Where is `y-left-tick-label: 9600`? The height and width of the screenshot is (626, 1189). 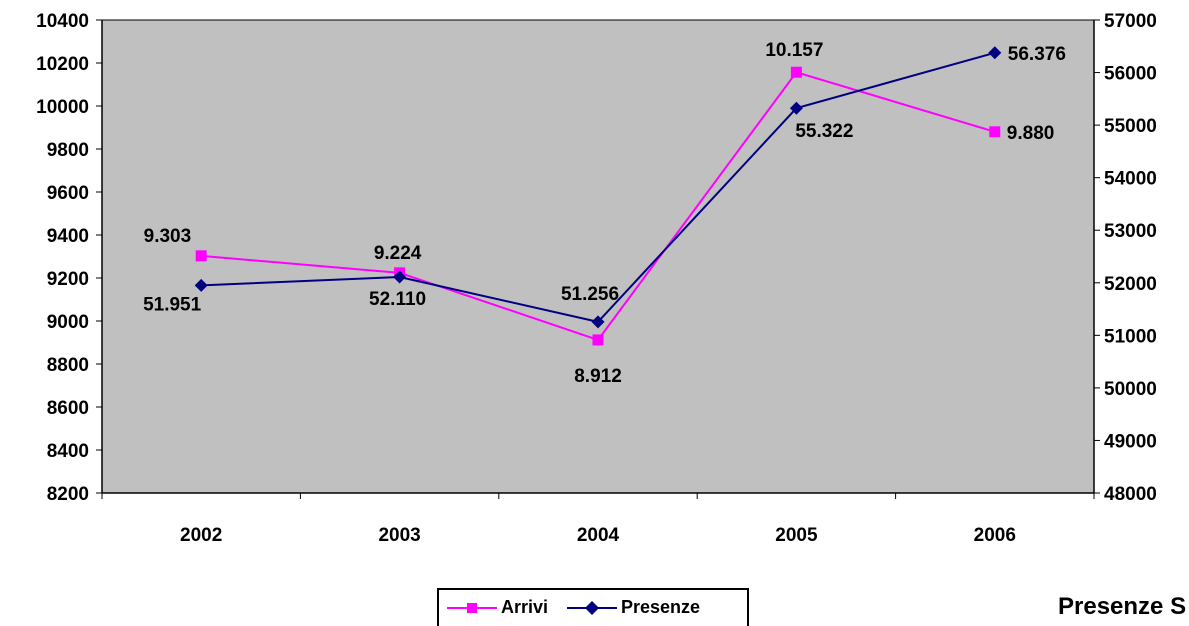 y-left-tick-label: 9600 is located at coordinates (68, 193).